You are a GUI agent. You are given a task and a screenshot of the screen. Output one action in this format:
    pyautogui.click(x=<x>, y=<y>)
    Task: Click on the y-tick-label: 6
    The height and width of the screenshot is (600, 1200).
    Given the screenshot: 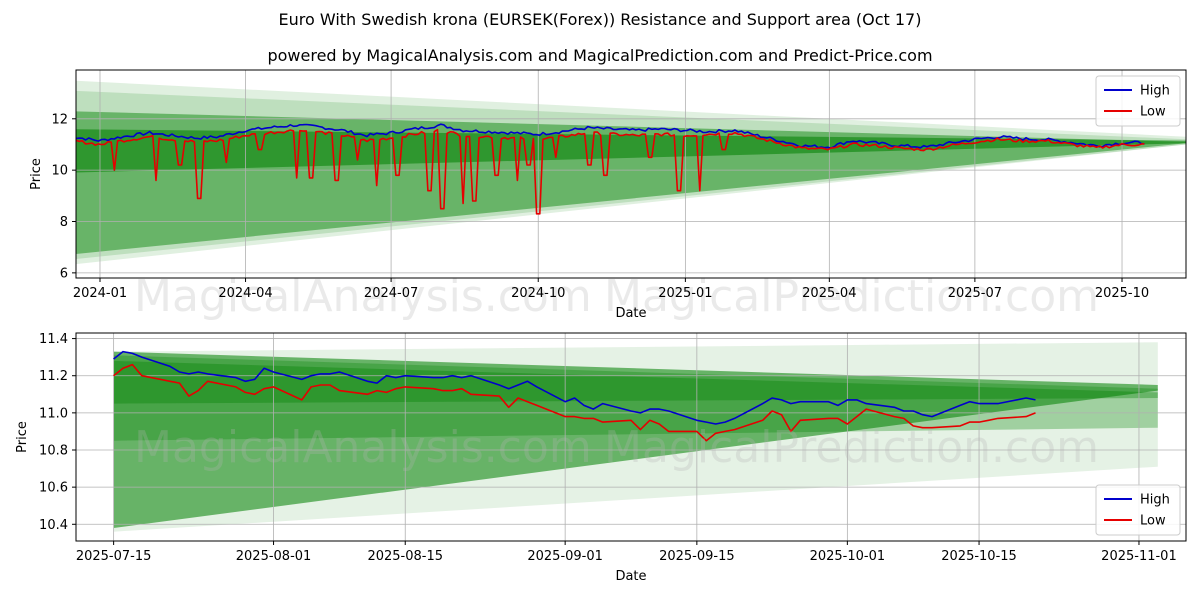 What is the action you would take?
    pyautogui.click(x=64, y=273)
    